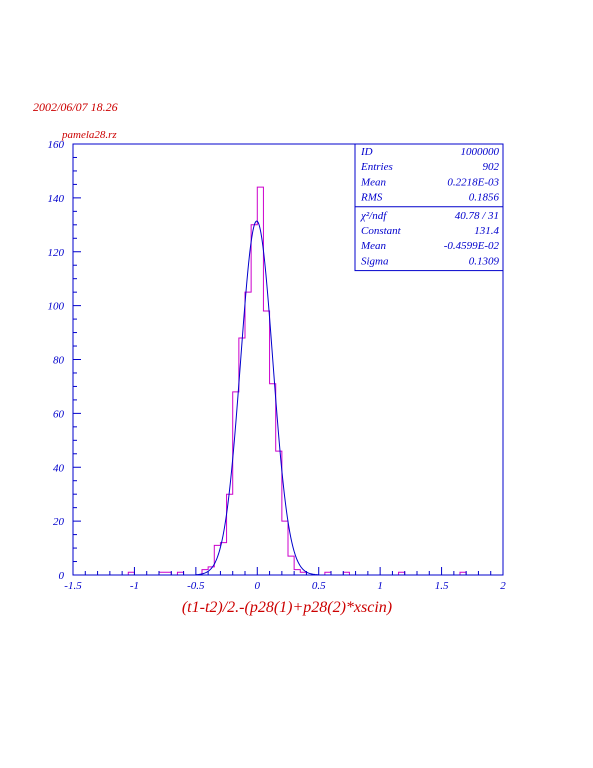  I want to click on stats-label: Entries, so click(376, 167).